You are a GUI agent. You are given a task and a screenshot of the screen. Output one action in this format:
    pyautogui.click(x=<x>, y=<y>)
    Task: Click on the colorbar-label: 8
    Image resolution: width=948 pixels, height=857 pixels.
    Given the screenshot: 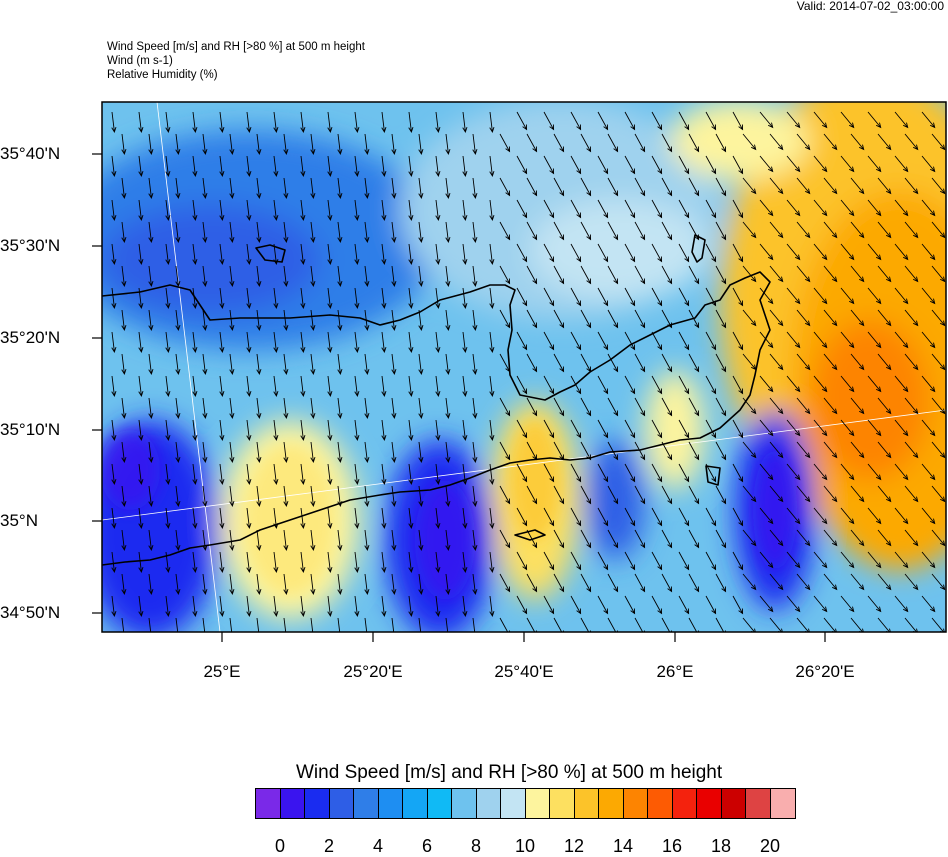 What is the action you would take?
    pyautogui.click(x=476, y=846)
    